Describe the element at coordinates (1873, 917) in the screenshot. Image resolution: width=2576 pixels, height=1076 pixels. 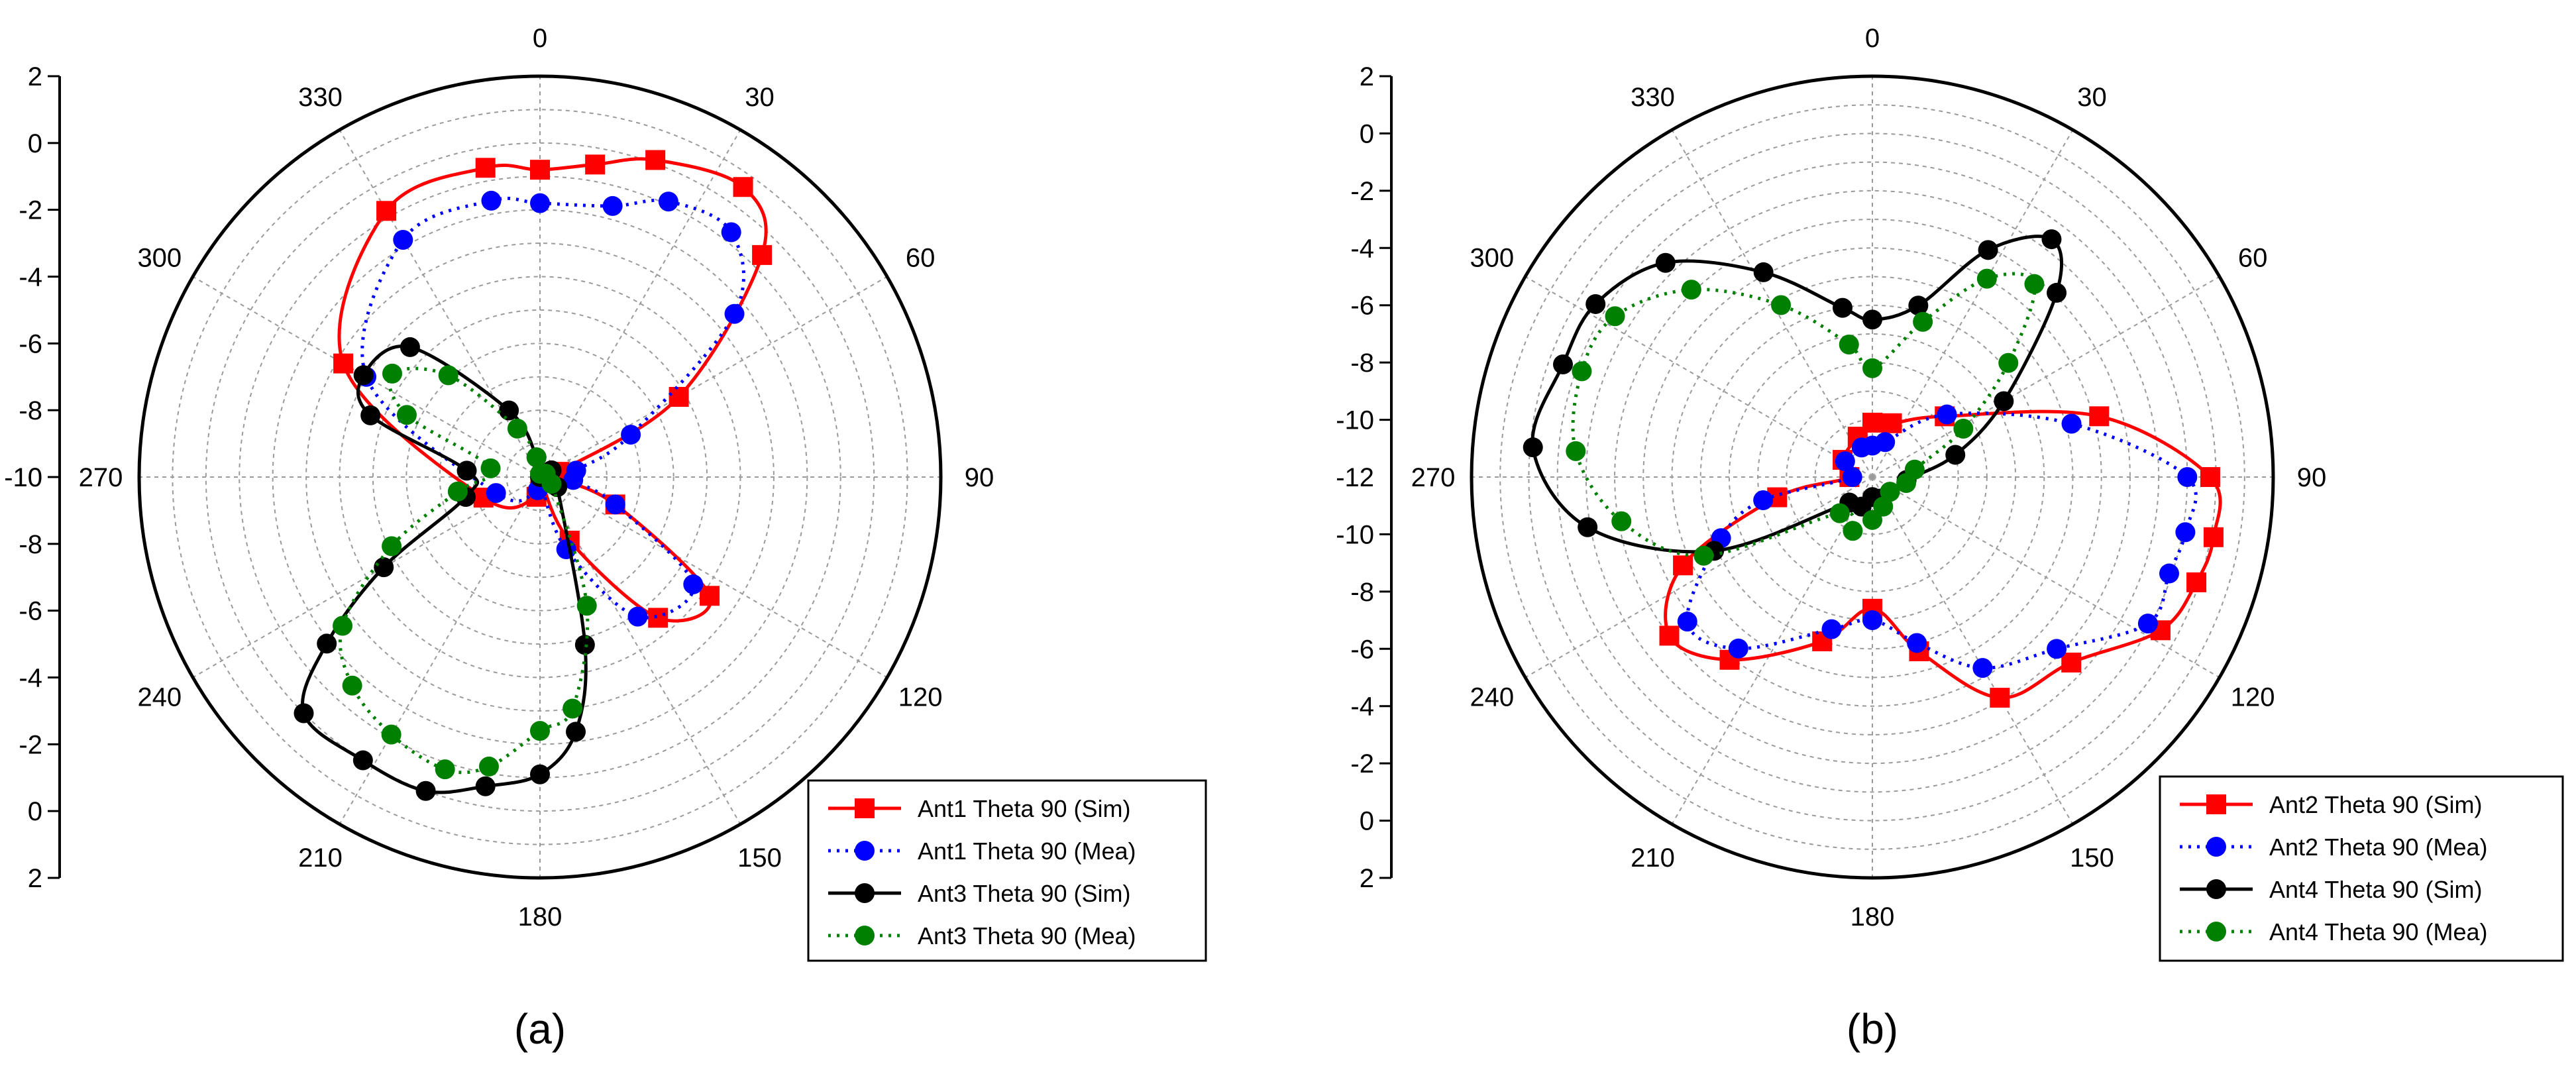
I see `angle-tick-label: 180` at that location.